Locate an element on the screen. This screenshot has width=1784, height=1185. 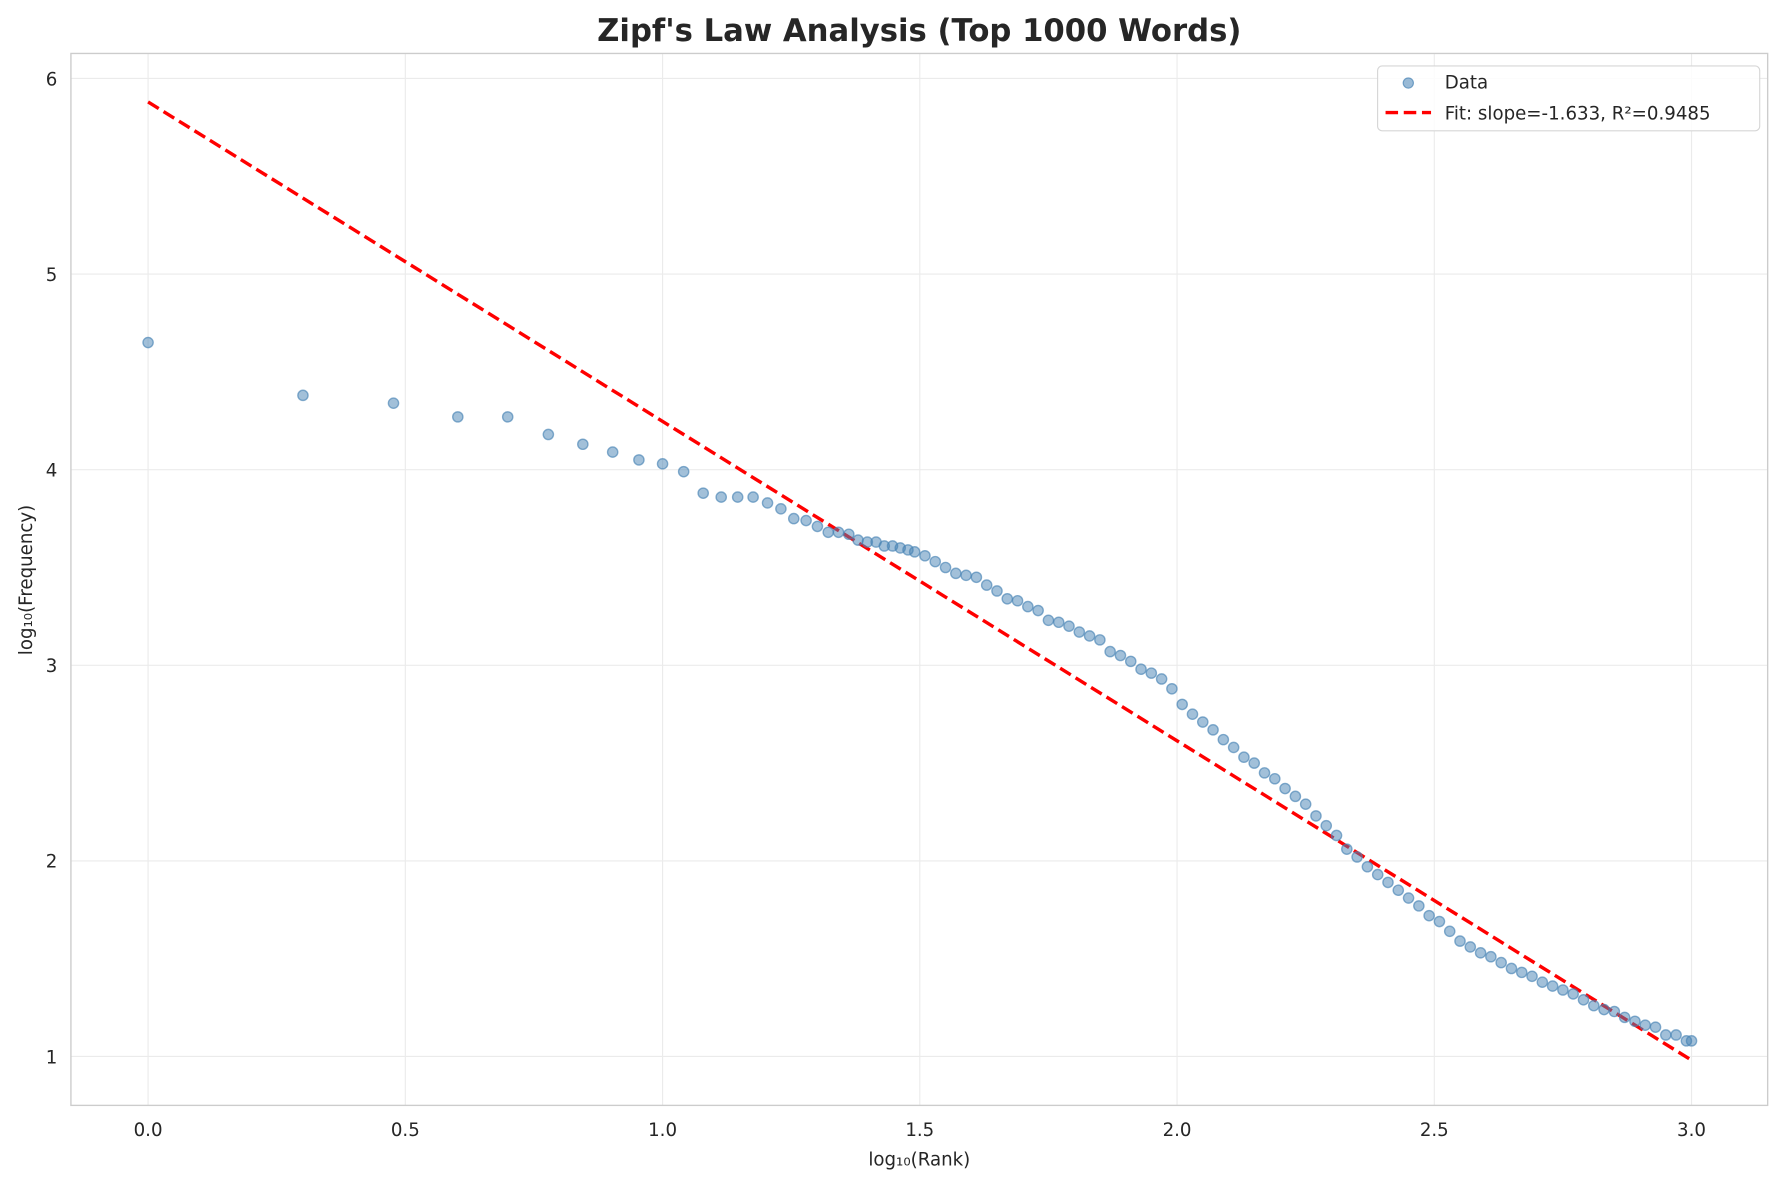
x-tick-label: 3.0 is located at coordinates (1691, 1130).